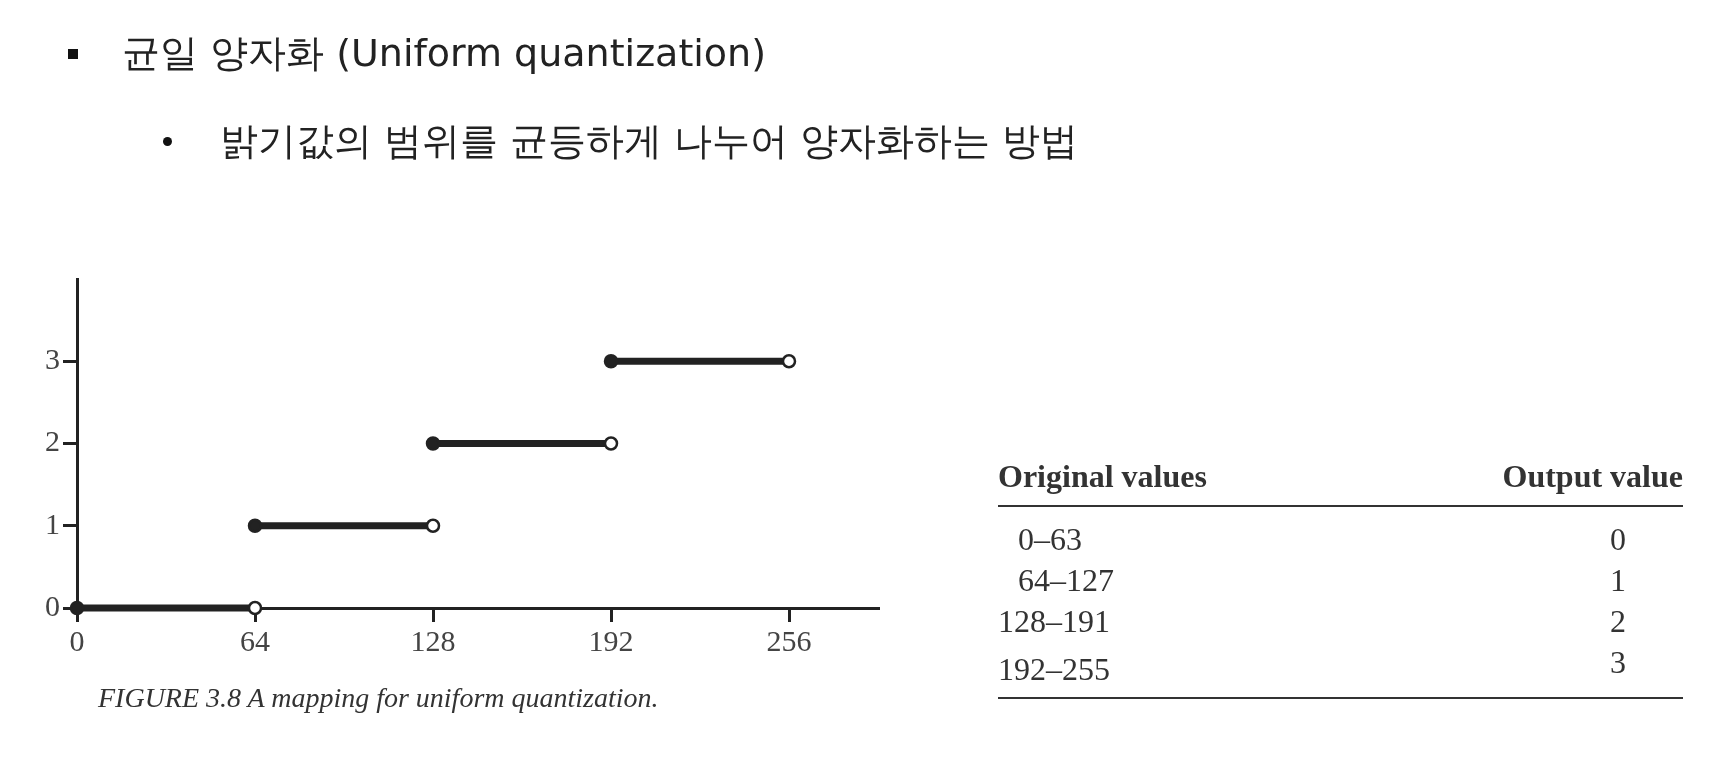 The image size is (1716, 768). What do you see at coordinates (1054, 621) in the screenshot?
I see `category-label: 128–191` at bounding box center [1054, 621].